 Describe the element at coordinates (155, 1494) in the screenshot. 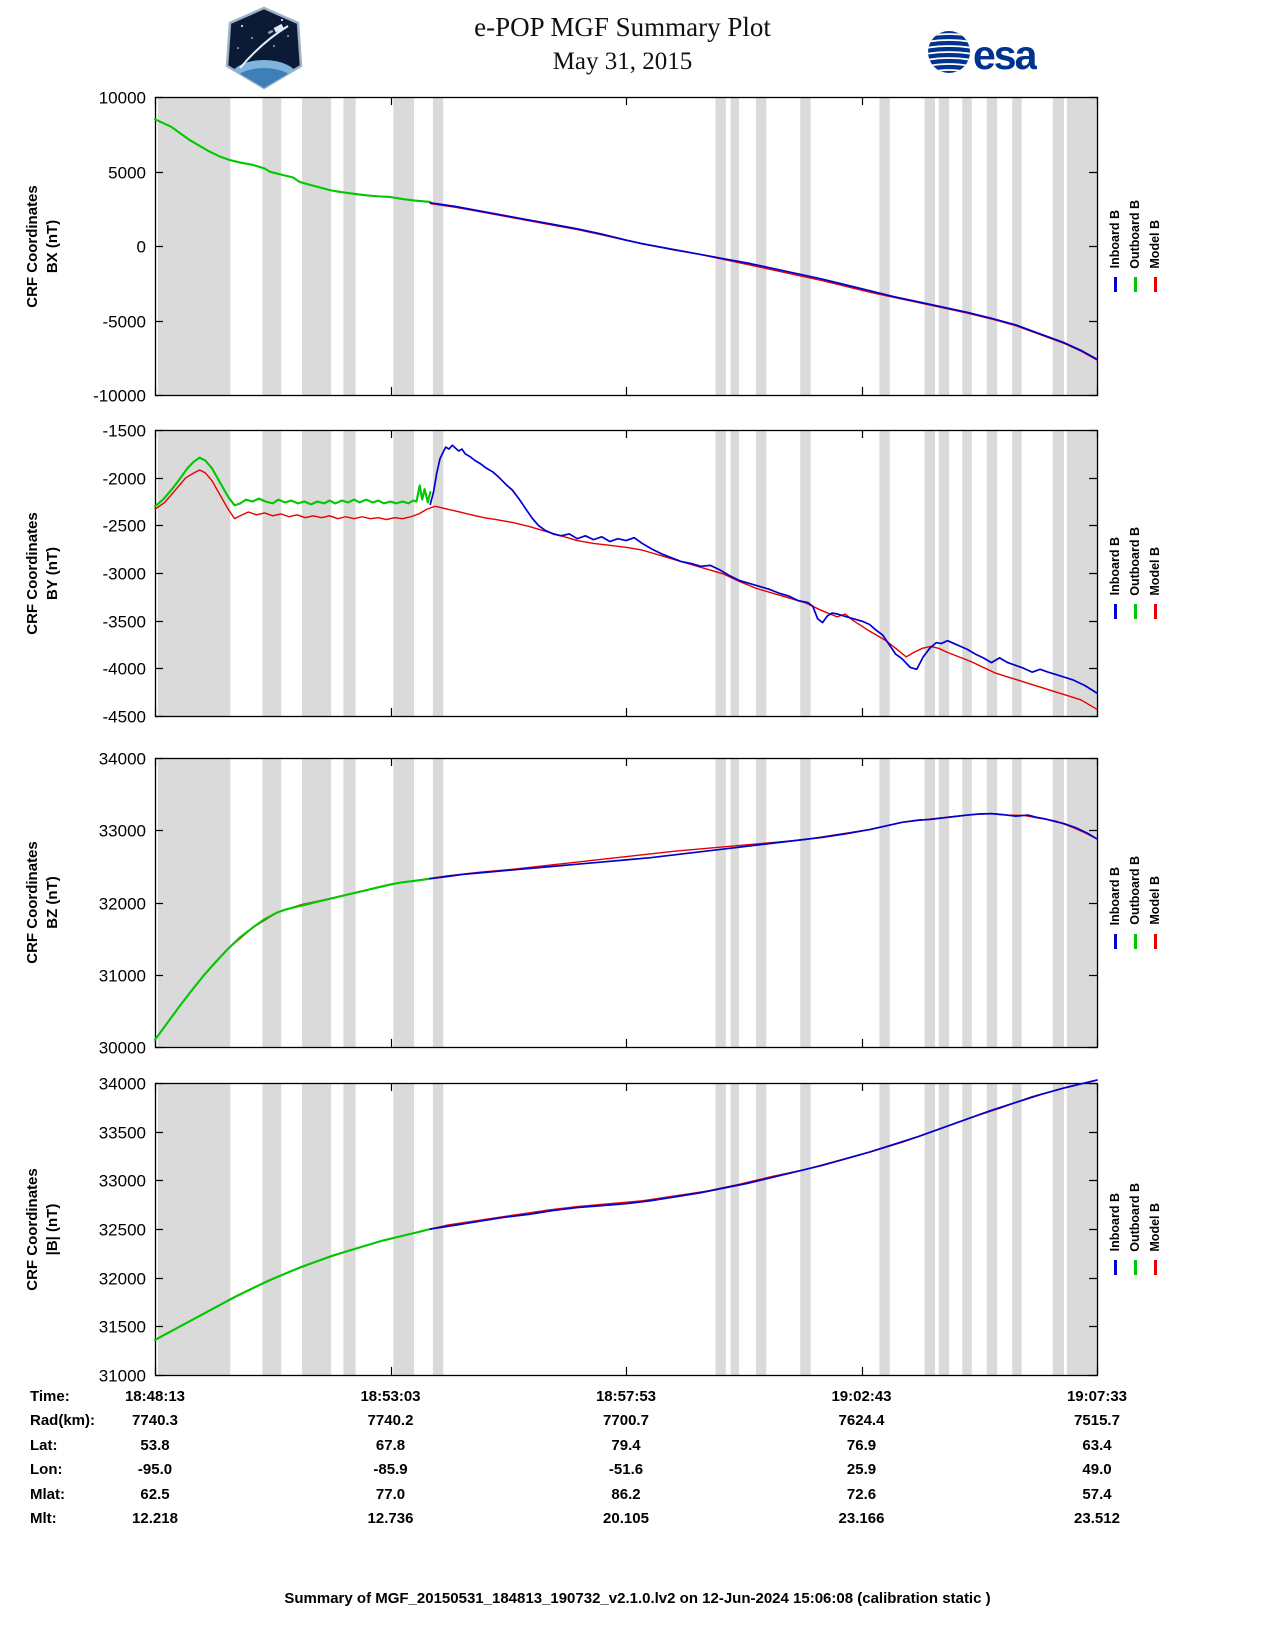

I see `table-cell: 62.5` at that location.